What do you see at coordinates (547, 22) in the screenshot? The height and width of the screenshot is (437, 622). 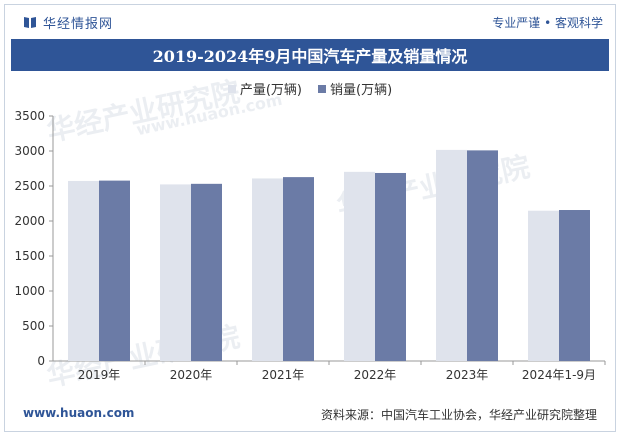 I see `tagline: 专业严谨 • 客观科学` at bounding box center [547, 22].